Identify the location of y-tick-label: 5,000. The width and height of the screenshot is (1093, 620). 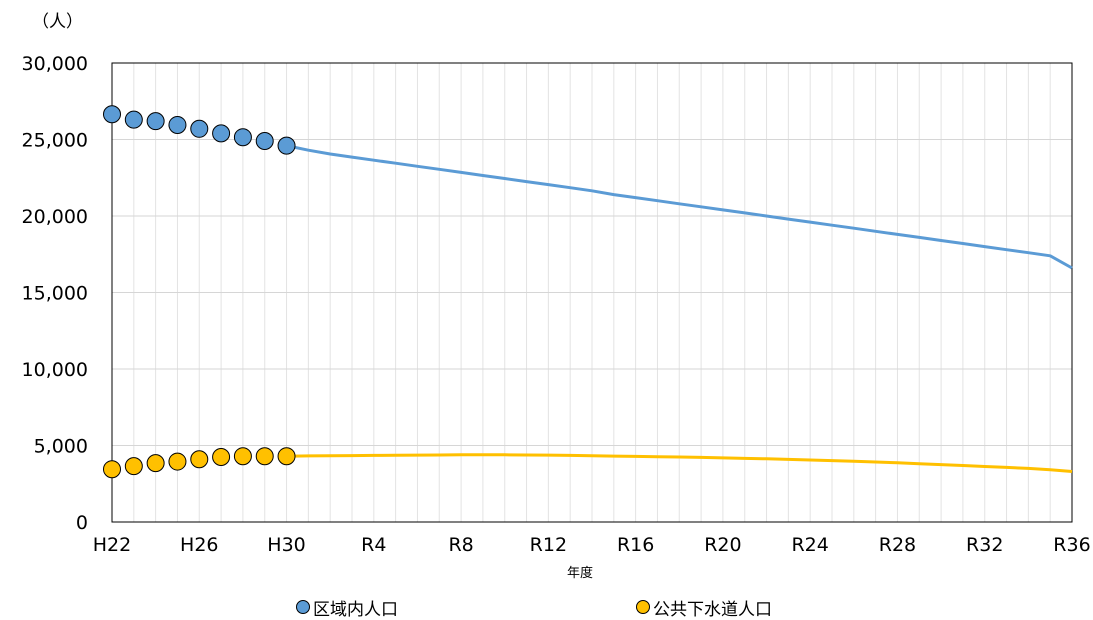
(61, 447).